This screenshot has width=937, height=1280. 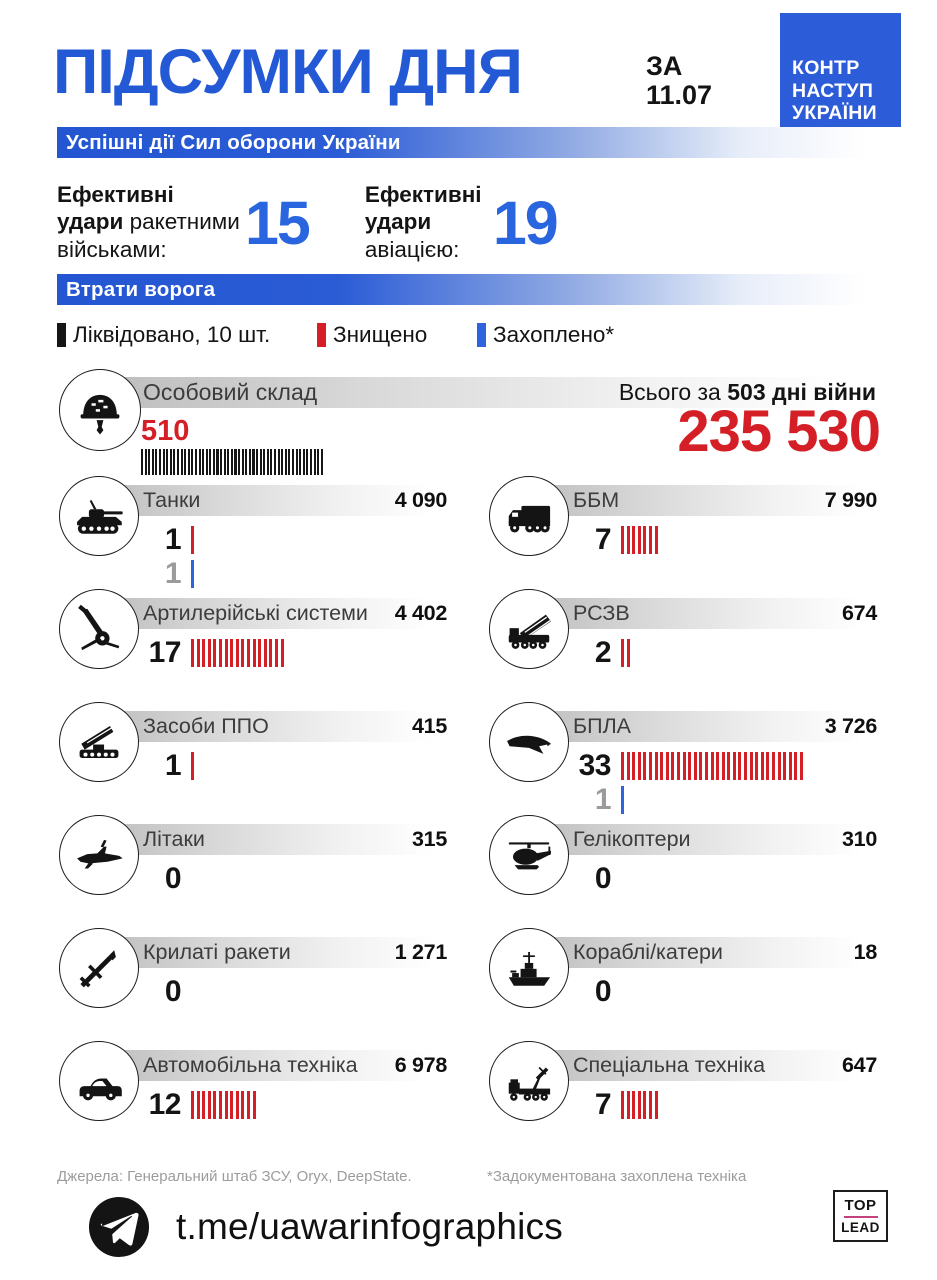 What do you see at coordinates (141, 289) in the screenshot?
I see `losses-section-title: Втрати ворога` at bounding box center [141, 289].